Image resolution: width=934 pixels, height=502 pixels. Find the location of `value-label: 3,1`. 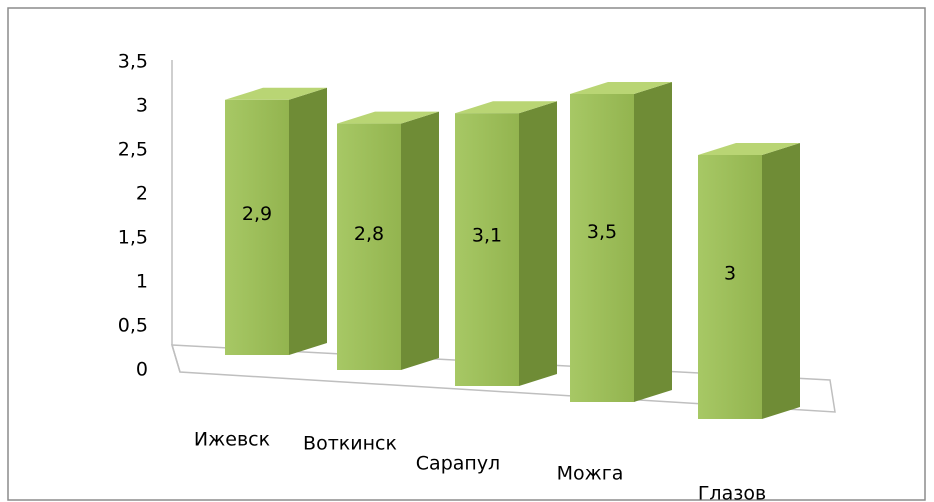

value-label: 3,1 is located at coordinates (487, 235).